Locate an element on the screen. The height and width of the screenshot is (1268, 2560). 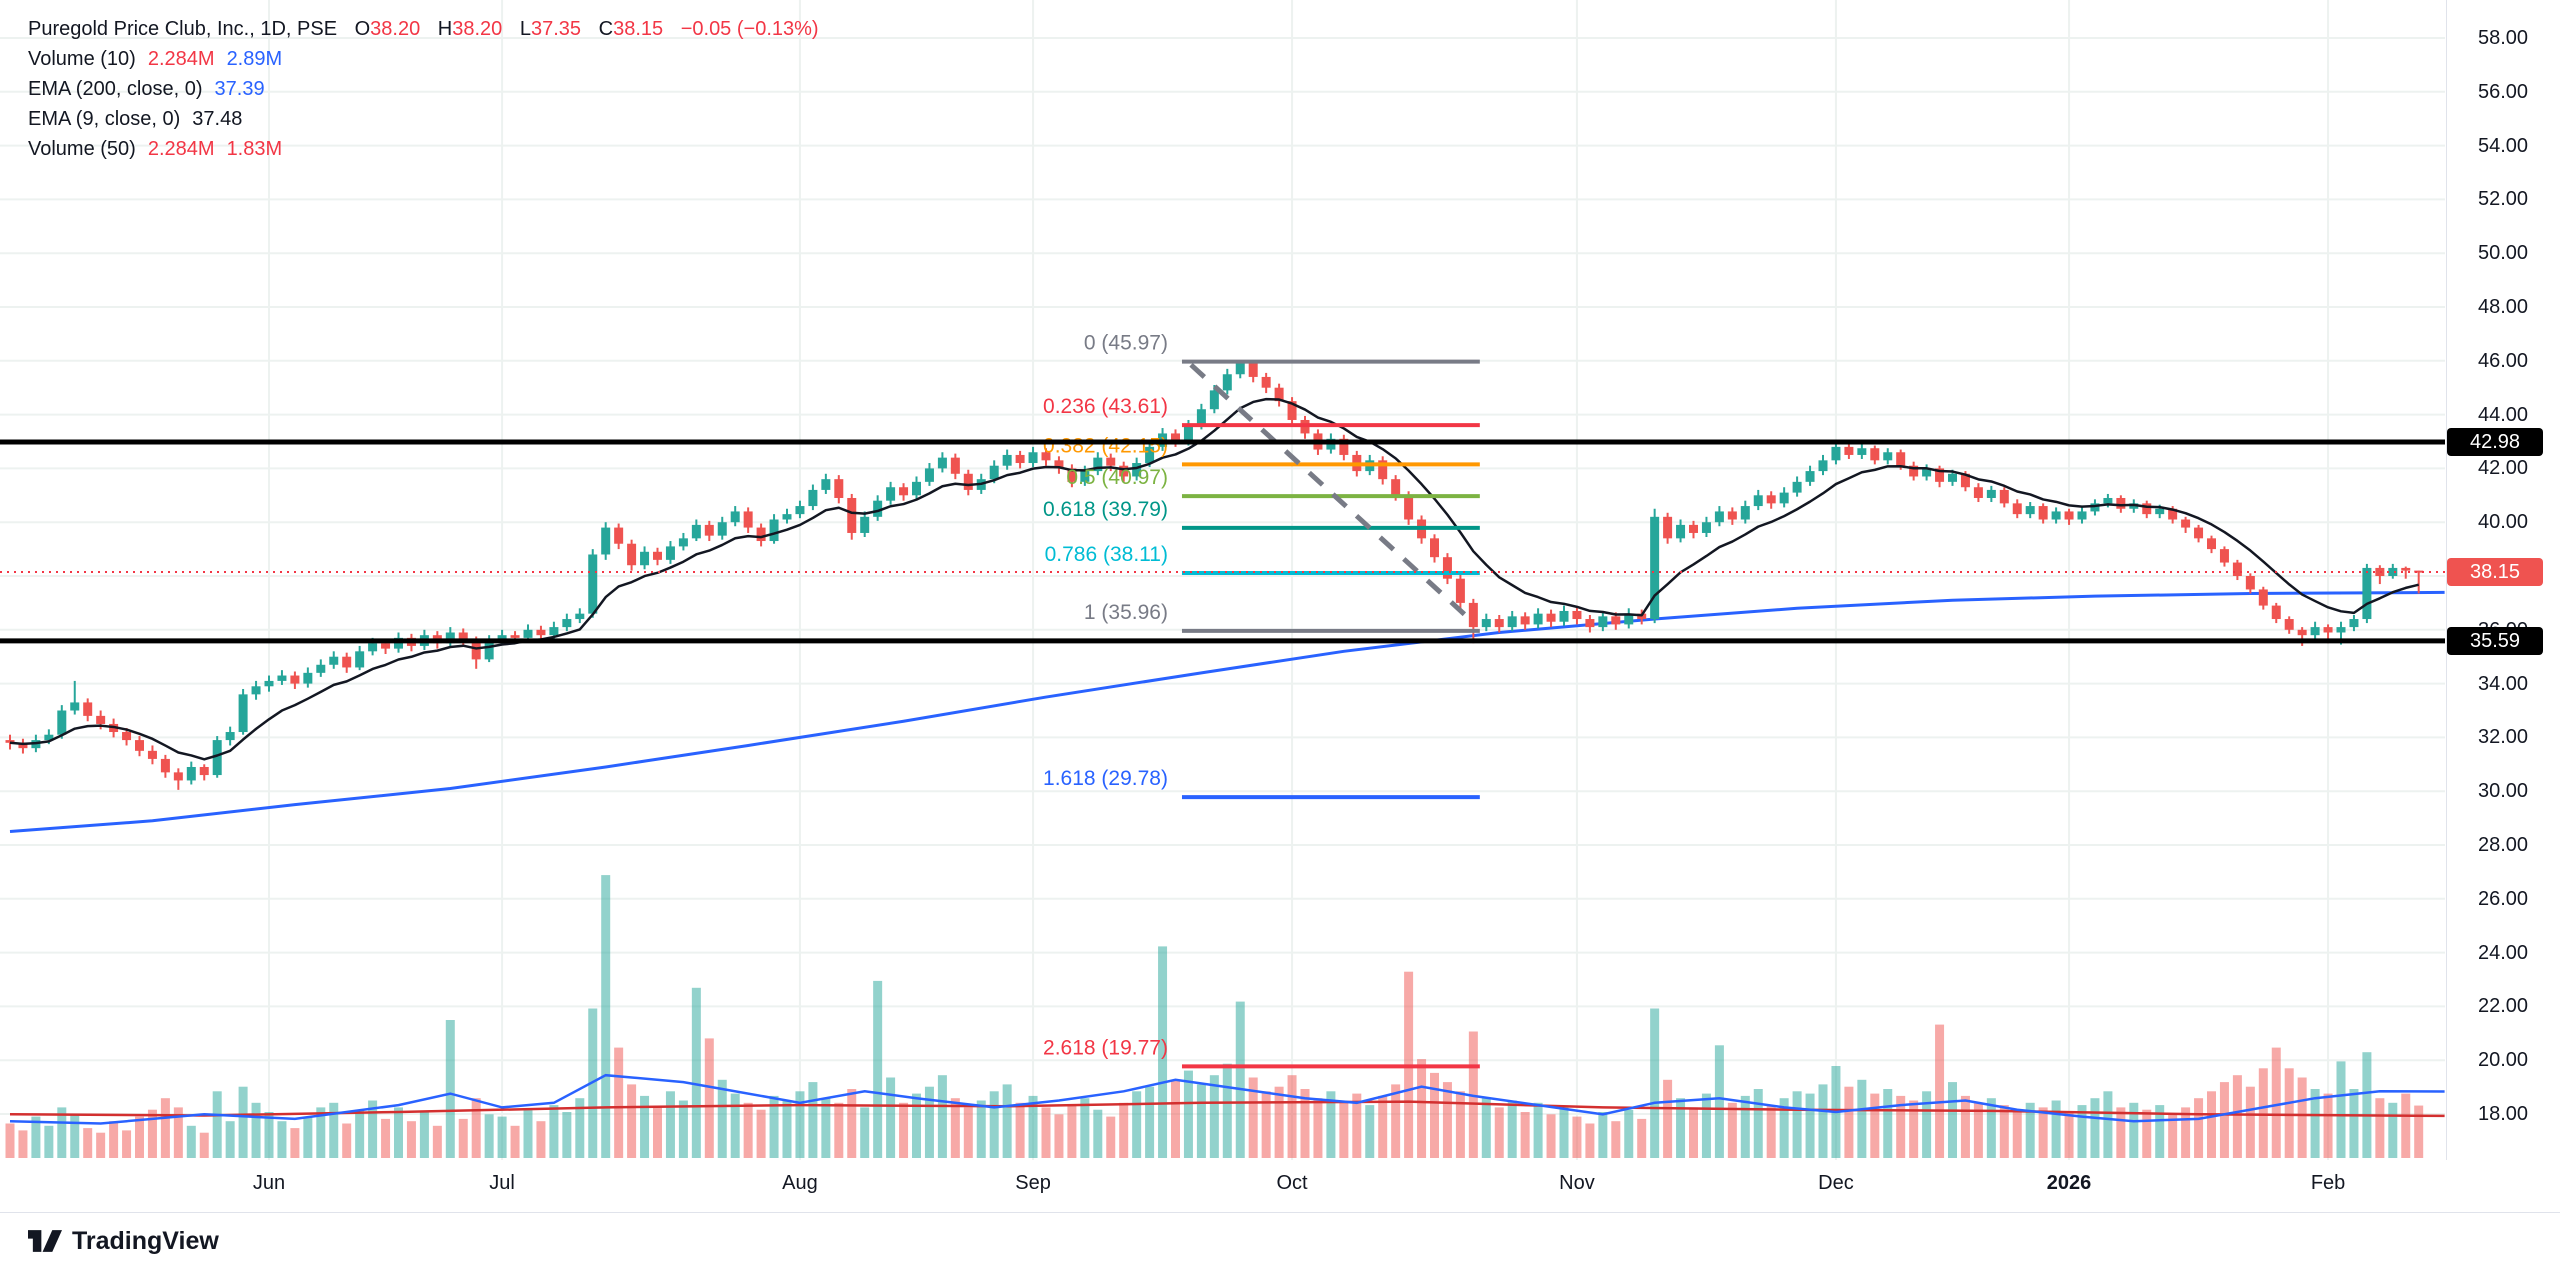
close-value: 38.15 is located at coordinates (638, 29).